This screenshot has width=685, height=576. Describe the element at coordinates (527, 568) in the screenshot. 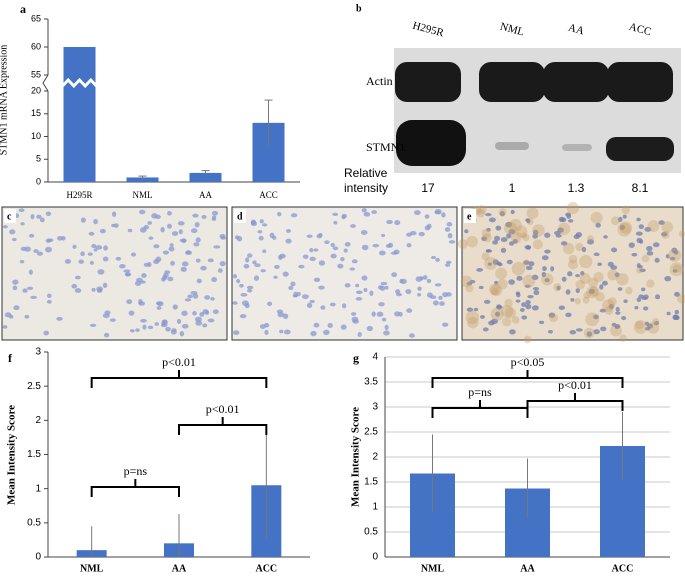

I see `x-tick-label: AA` at that location.